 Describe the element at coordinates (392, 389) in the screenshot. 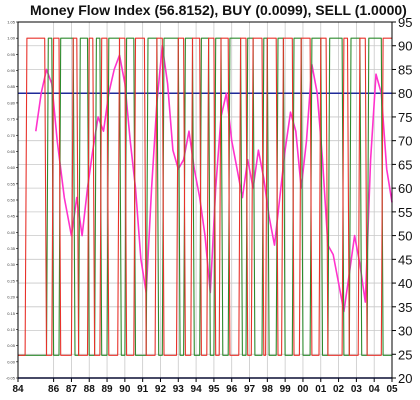

I see `x-tick-label: 05` at that location.